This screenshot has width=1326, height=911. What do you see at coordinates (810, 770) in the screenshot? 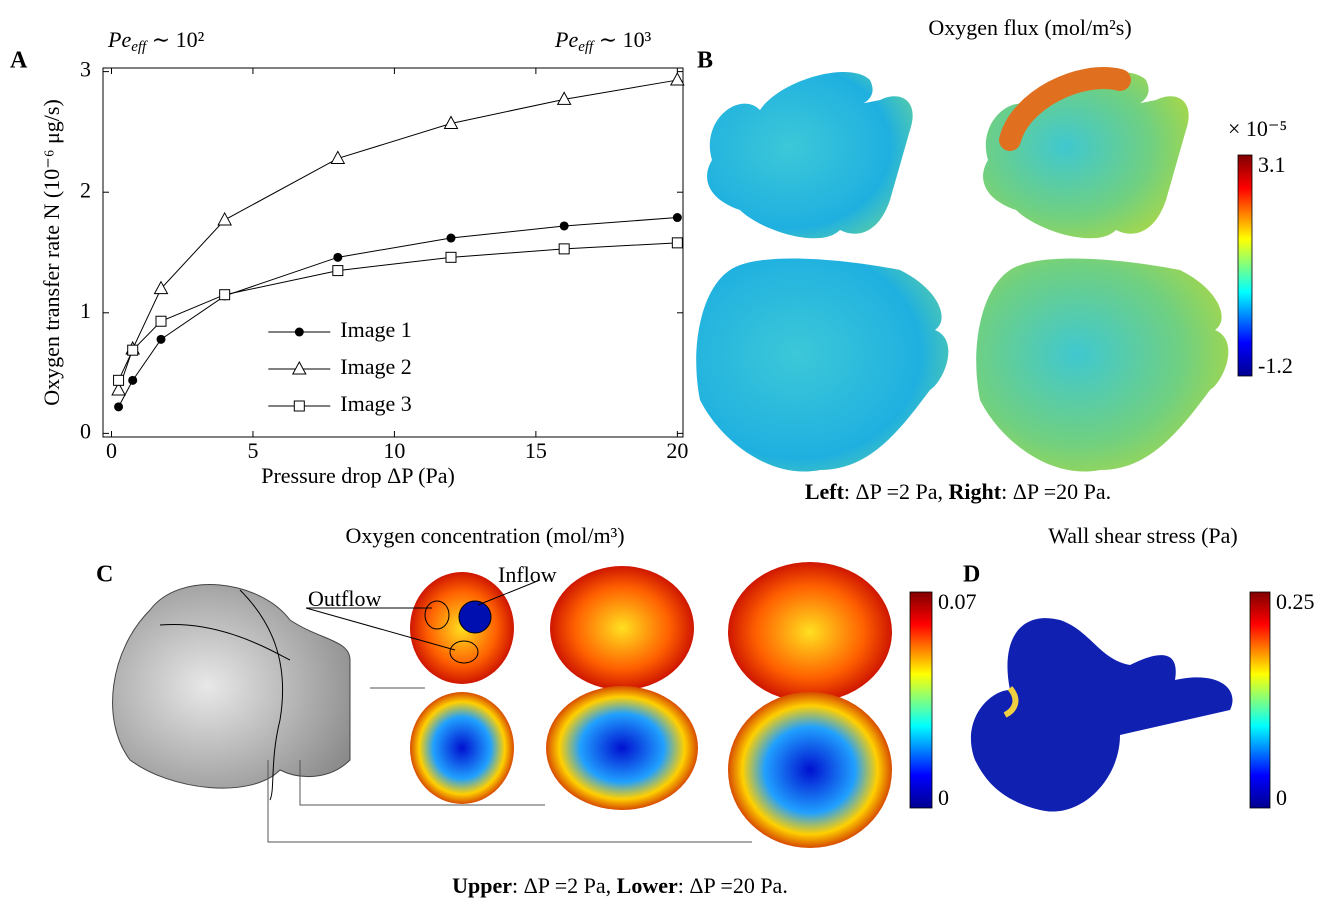
I see `slice-l3` at bounding box center [810, 770].